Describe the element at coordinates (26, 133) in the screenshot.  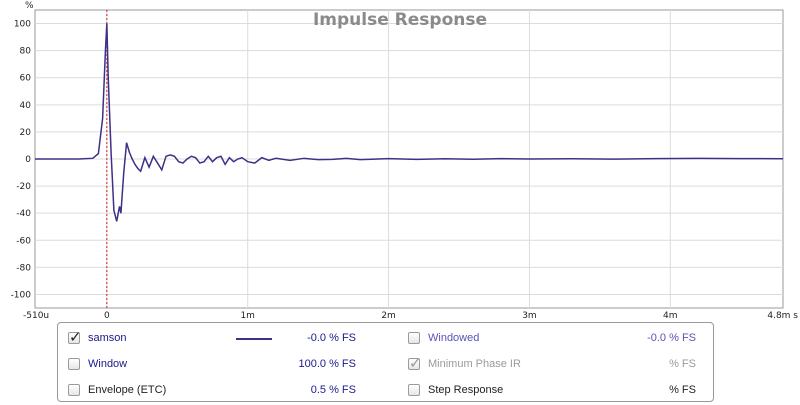
I see `y-tick-label: 20` at that location.